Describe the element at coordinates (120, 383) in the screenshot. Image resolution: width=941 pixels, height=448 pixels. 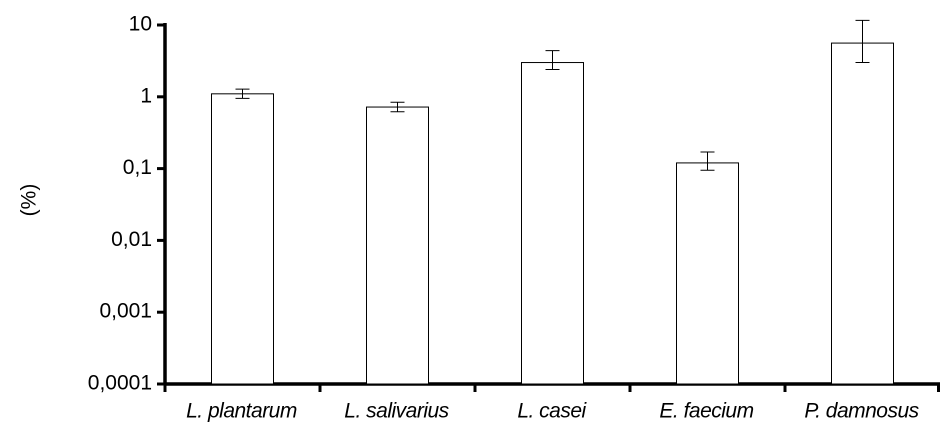
I see `y-tick-label: 0,0001` at that location.